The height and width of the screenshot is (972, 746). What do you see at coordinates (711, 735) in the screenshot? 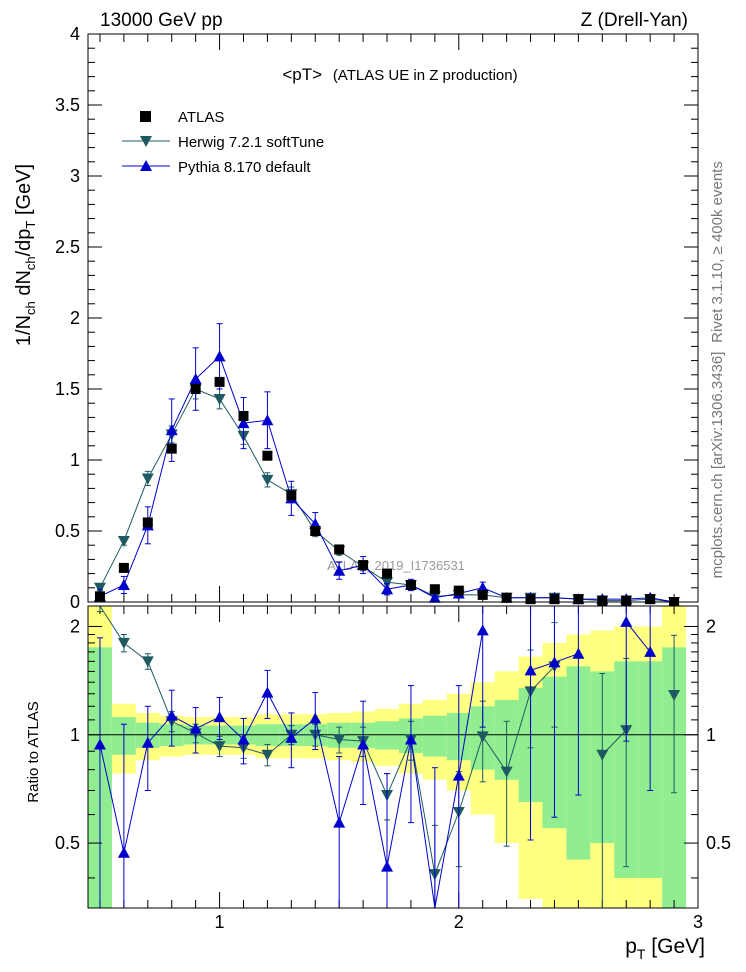
I see `ratio-y-tick-label-right: 1` at bounding box center [711, 735].